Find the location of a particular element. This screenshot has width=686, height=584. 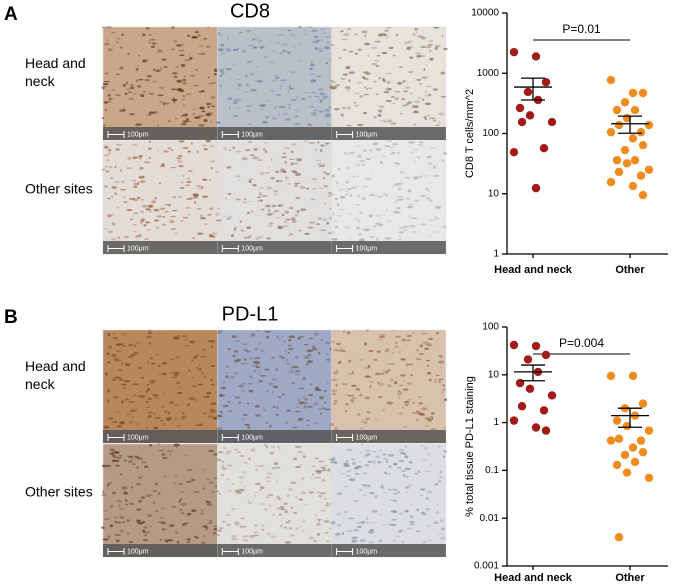

scale-bar-label: 100µm is located at coordinates (138, 437).